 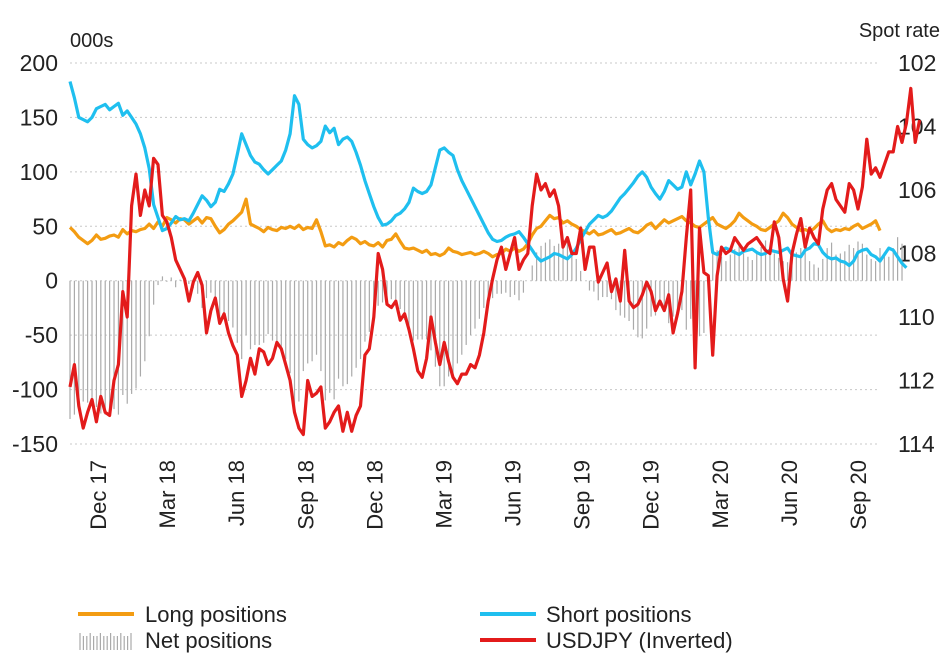 I want to click on x-tick-label: Dec 17, so click(x=98, y=495).